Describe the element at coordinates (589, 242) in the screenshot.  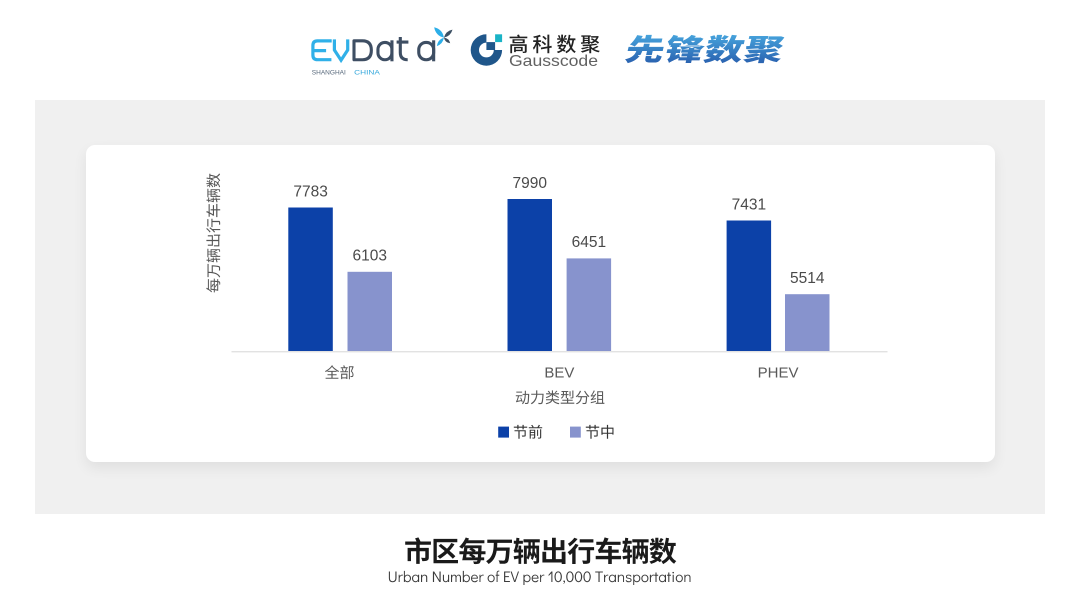
I see `svg-text: 6451` at that location.